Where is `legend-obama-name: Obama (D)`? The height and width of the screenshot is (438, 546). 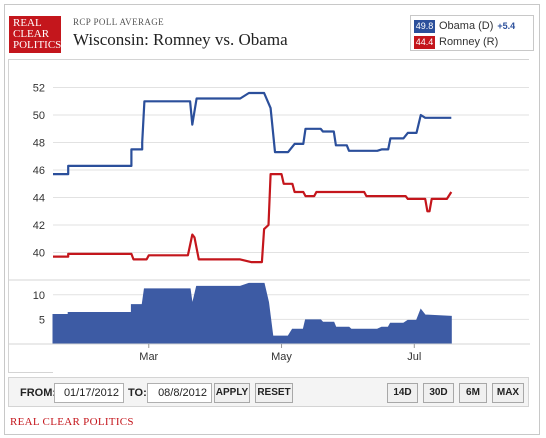 legend-obama-name: Obama (D) is located at coordinates (466, 26).